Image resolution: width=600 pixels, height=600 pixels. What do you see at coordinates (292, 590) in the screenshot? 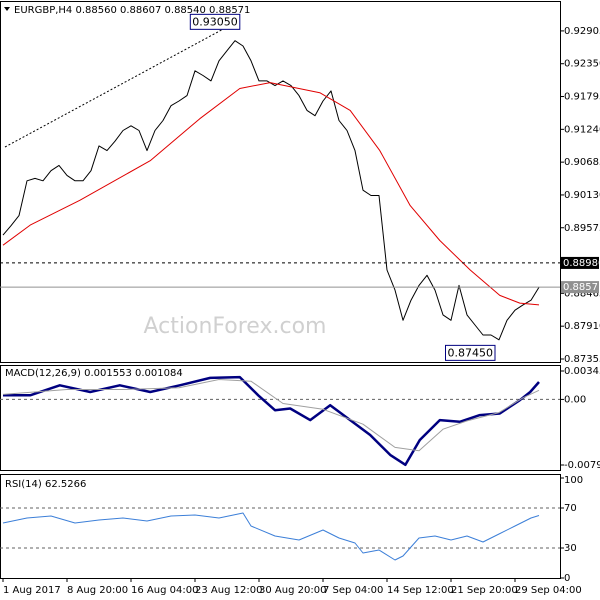
I see `x-tick-label: 30 Aug 20:00` at bounding box center [292, 590].